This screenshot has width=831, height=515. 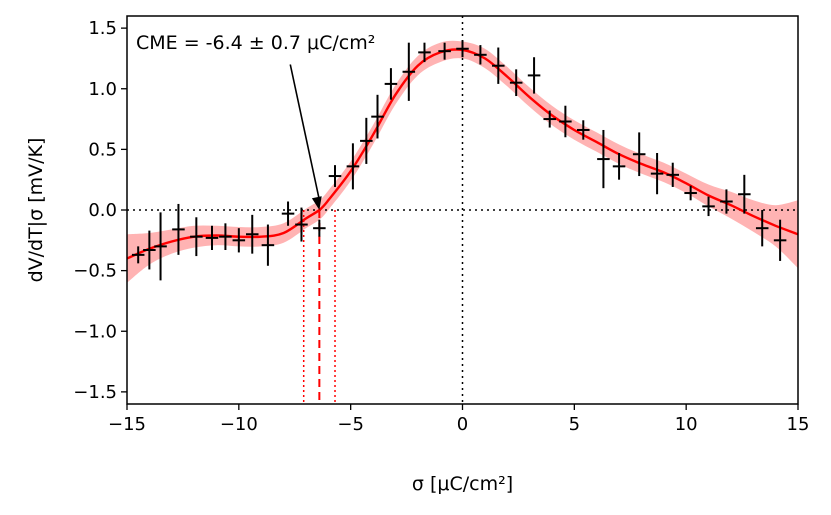 What do you see at coordinates (316, 203) in the screenshot?
I see `annotation-arrowhead` at bounding box center [316, 203].